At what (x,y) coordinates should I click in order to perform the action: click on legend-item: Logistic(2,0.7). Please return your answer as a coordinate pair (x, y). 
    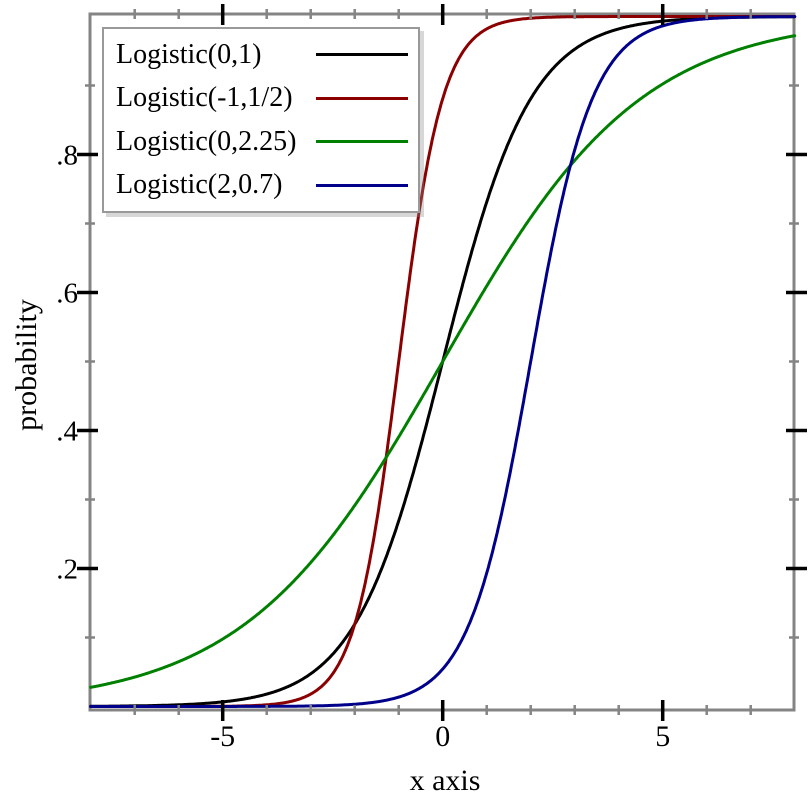
    Looking at the image, I should click on (261, 186).